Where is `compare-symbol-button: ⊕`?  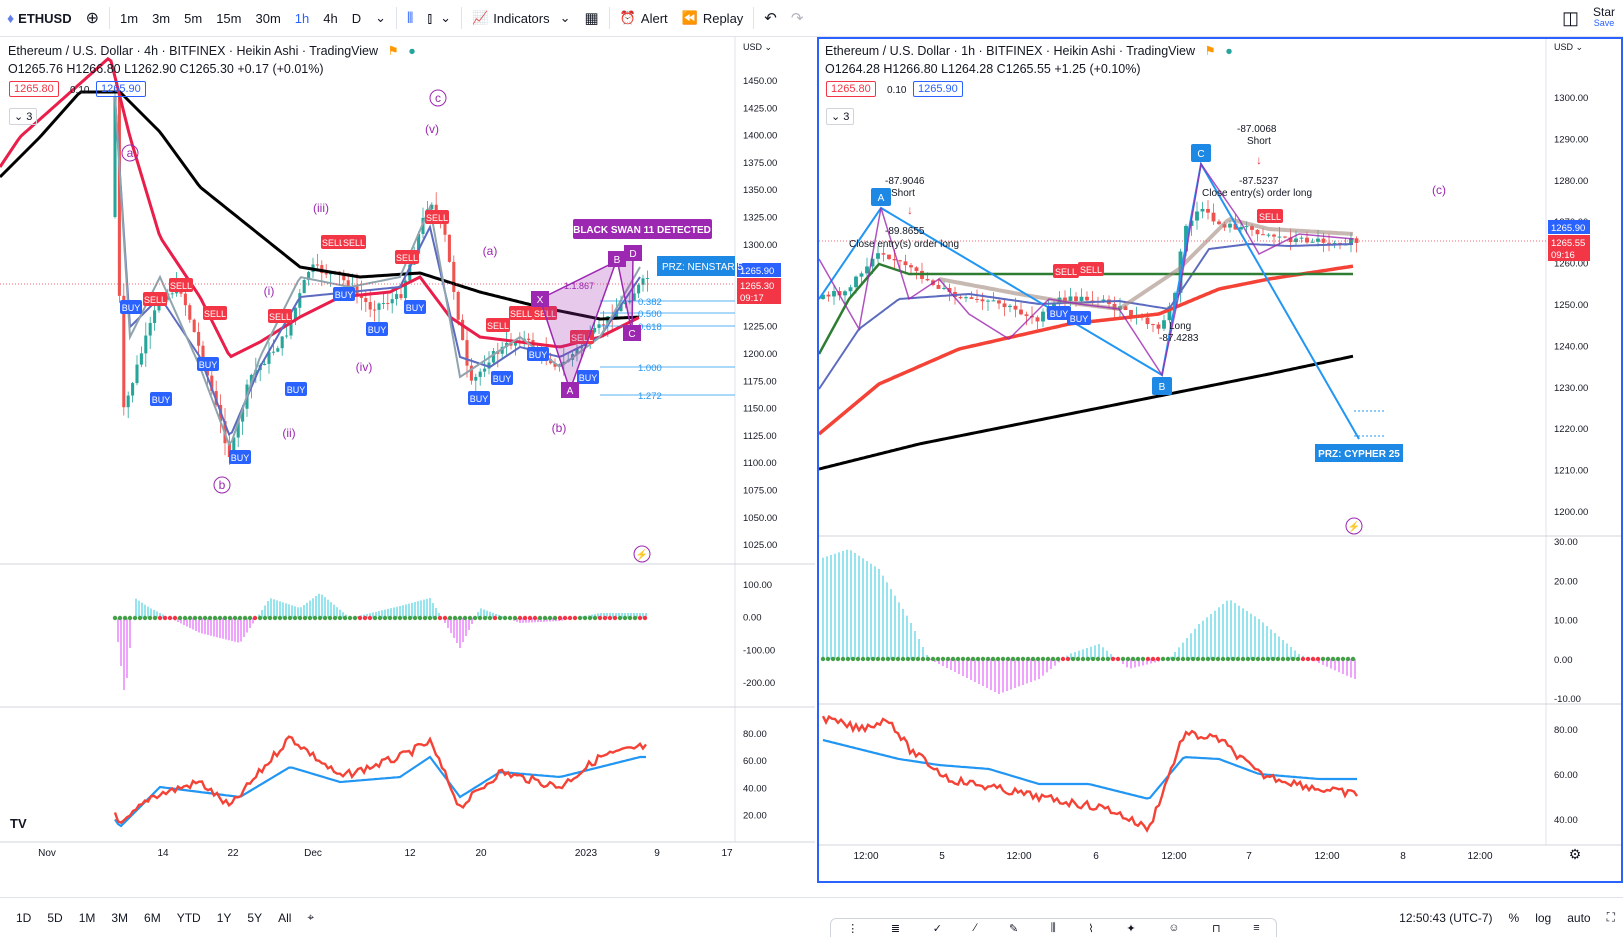 compare-symbol-button: ⊕ is located at coordinates (92, 18).